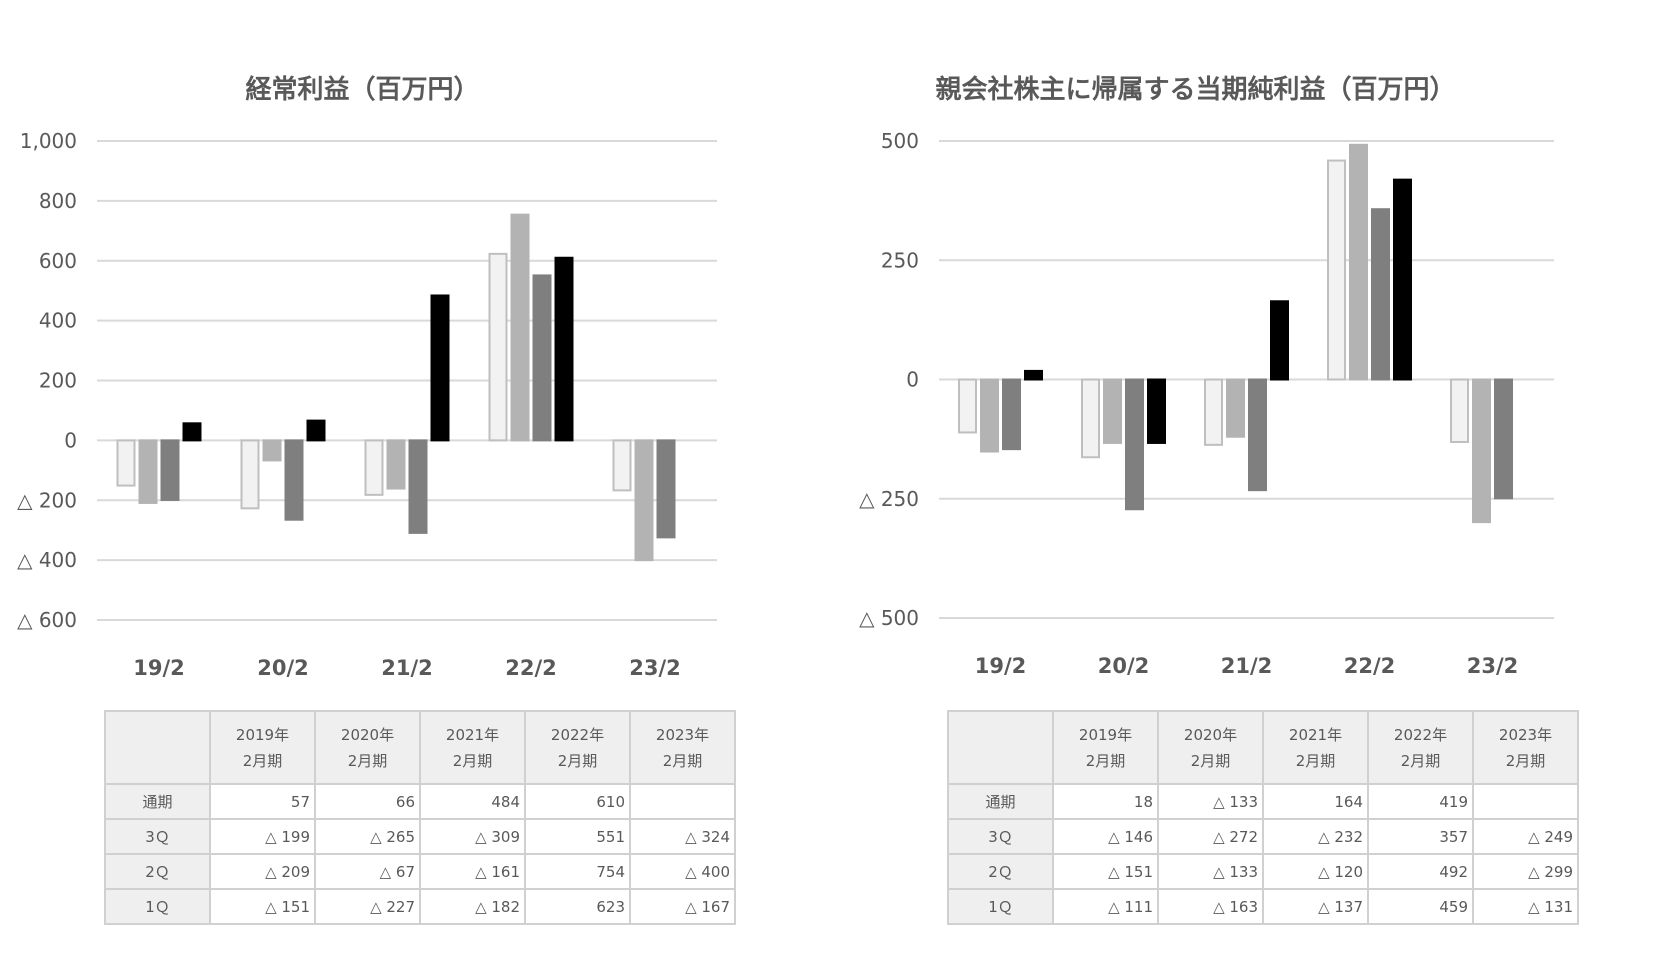 Image resolution: width=1666 pixels, height=960 pixels. What do you see at coordinates (70, 440) in the screenshot?
I see `y-tick-label: 0` at bounding box center [70, 440].